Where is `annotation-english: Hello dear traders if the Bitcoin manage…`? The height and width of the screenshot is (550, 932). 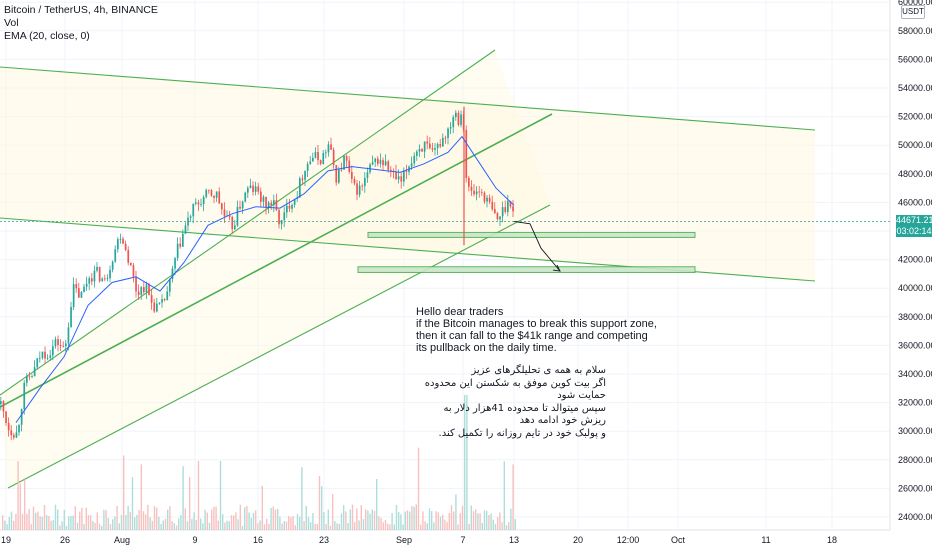 annotation-english: Hello dear traders if the Bitcoin manage… is located at coordinates (566, 330).